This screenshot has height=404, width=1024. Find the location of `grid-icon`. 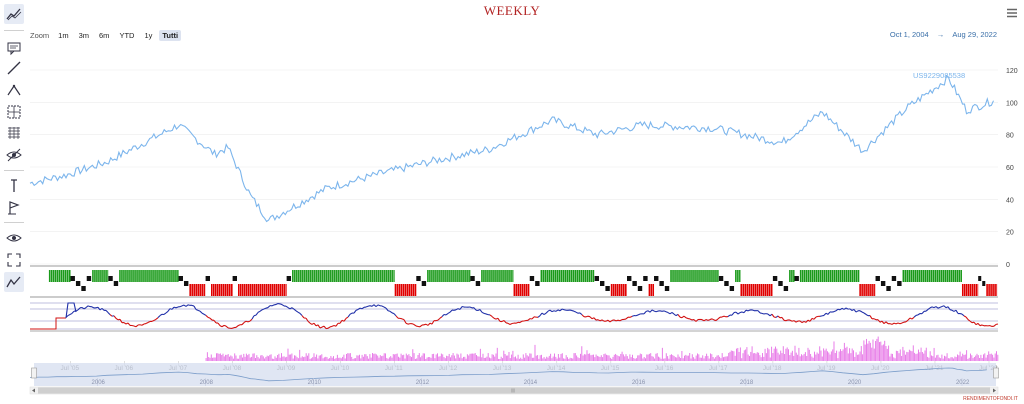

grid-icon is located at coordinates (14, 133).